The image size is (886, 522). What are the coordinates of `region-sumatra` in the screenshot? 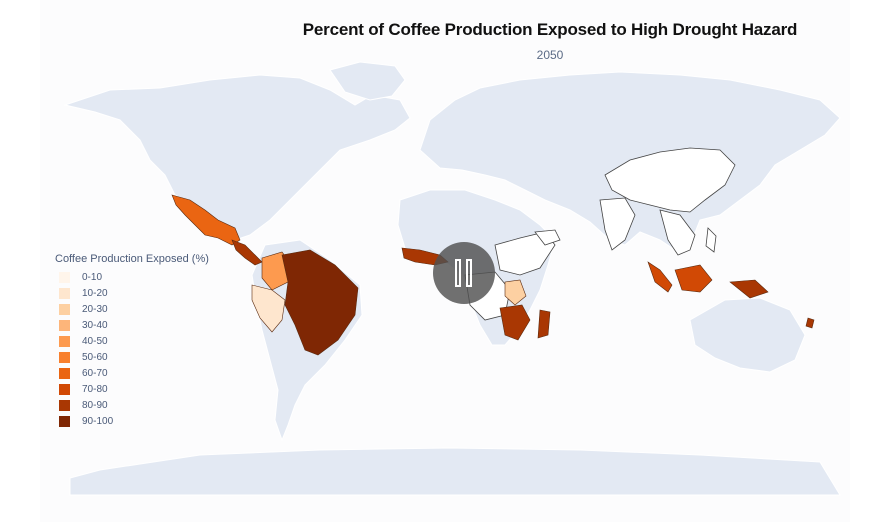 It's located at (660, 277).